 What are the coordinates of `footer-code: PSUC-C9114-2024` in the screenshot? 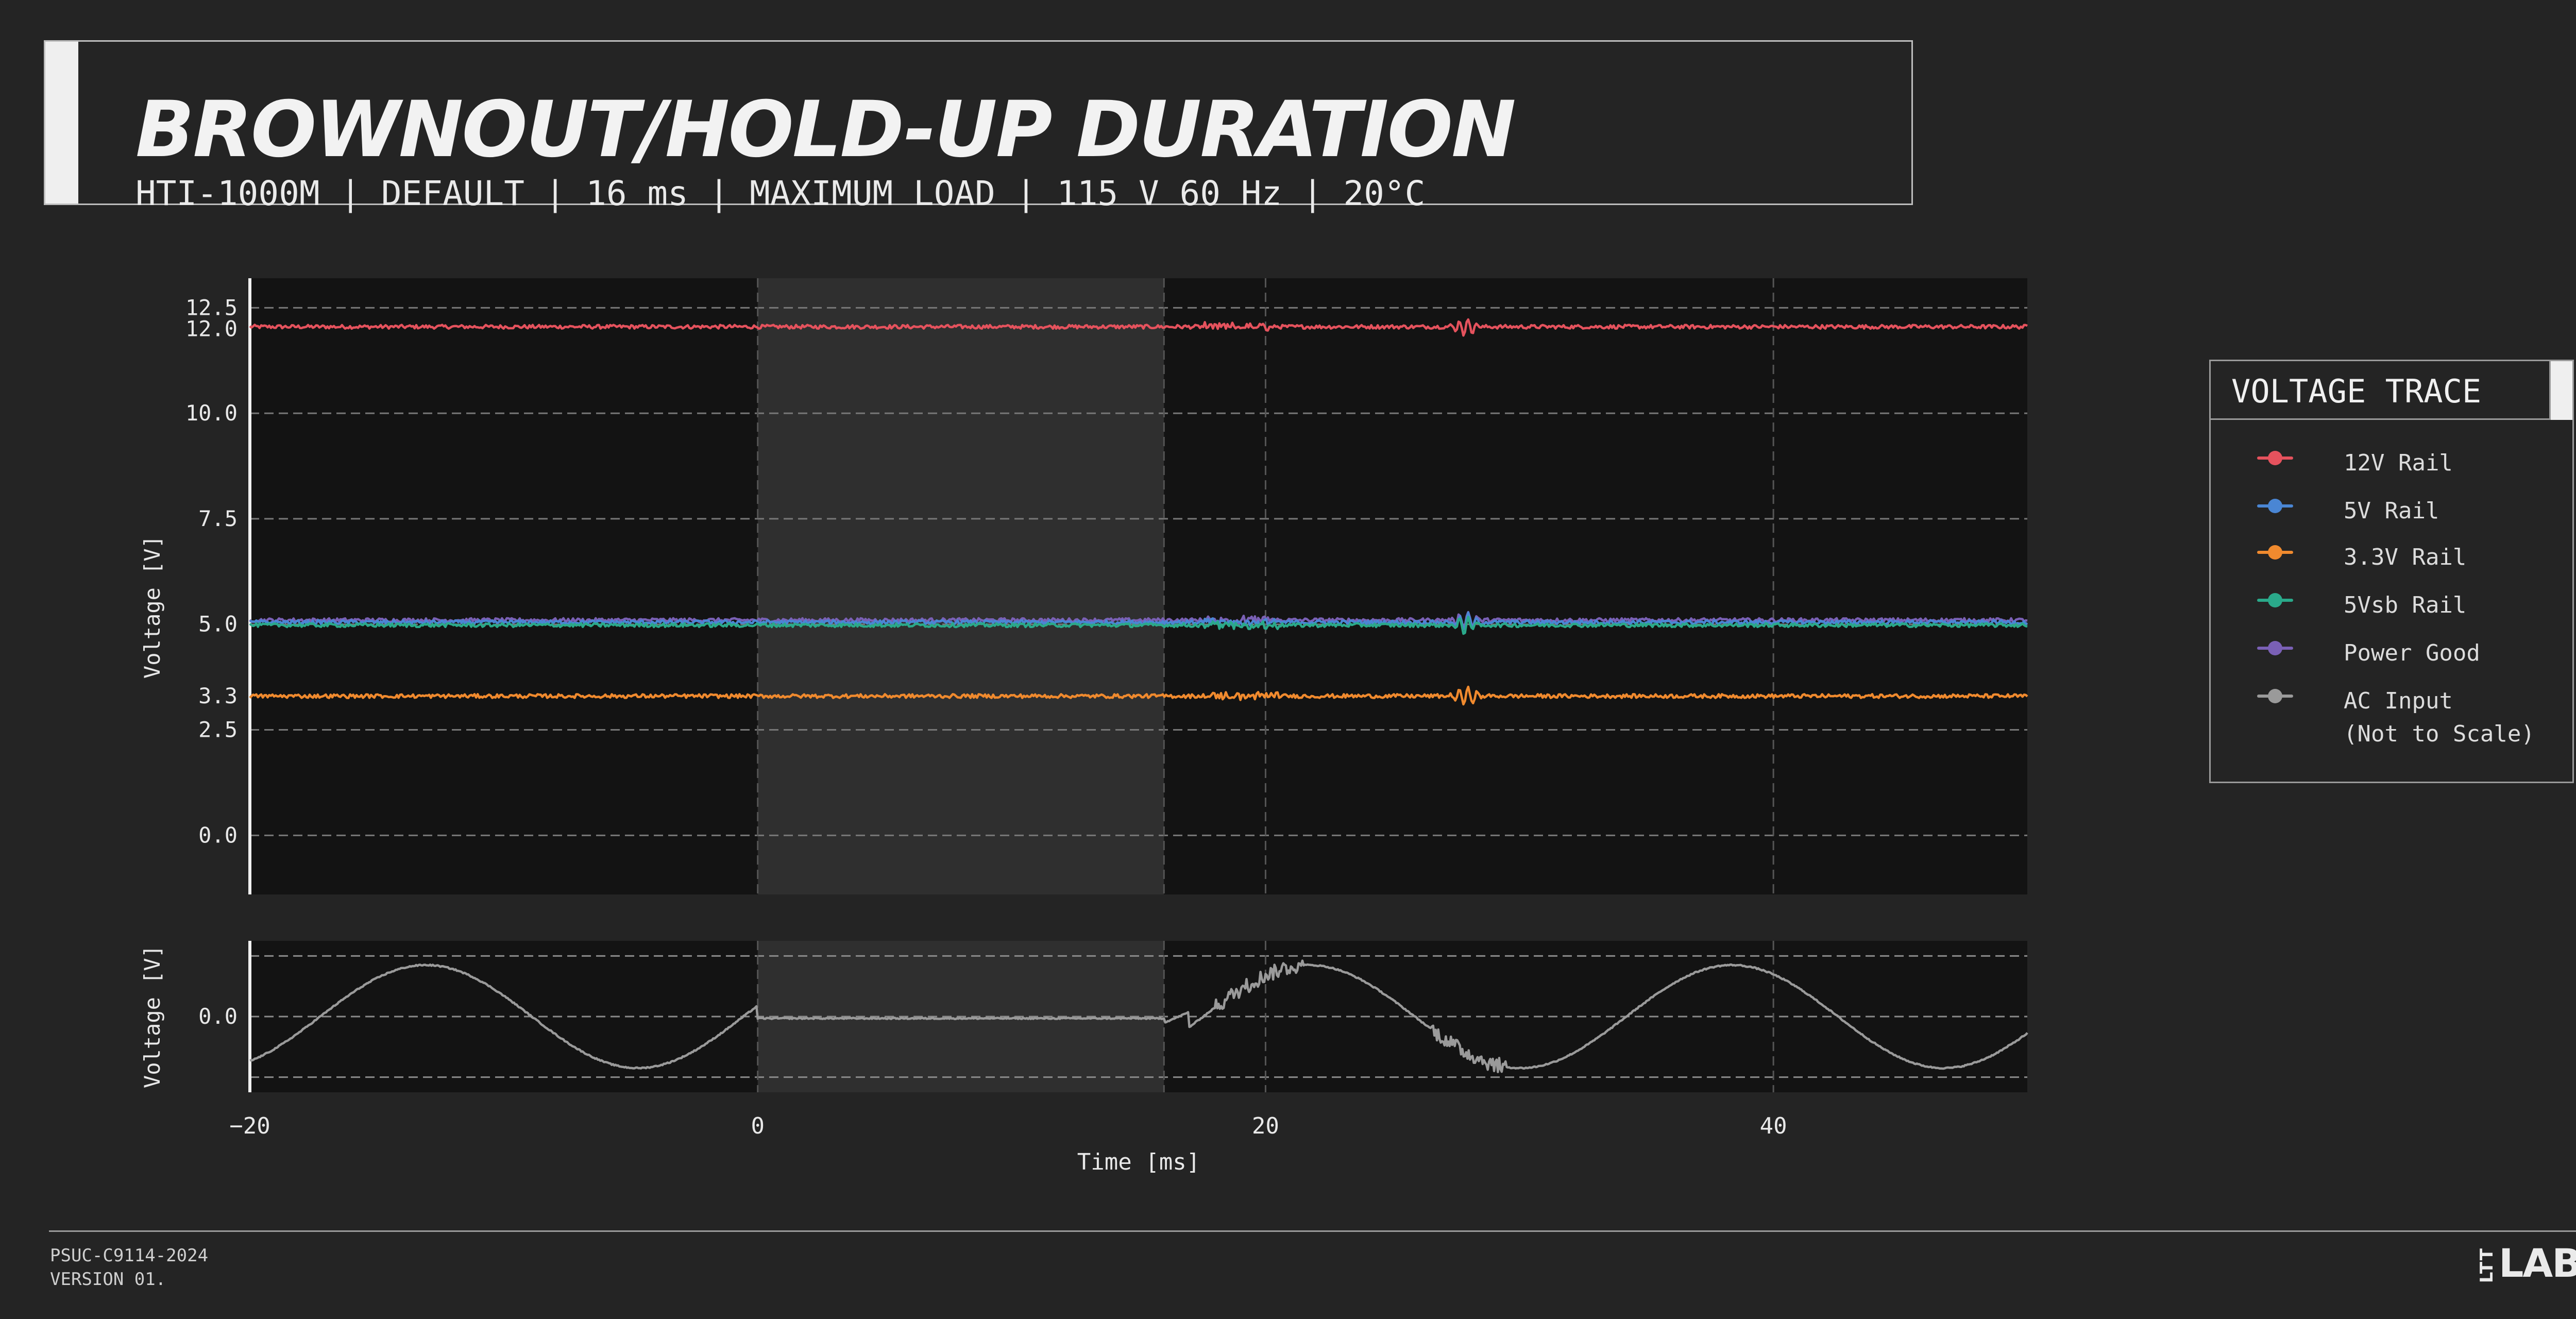 It's located at (129, 1255).